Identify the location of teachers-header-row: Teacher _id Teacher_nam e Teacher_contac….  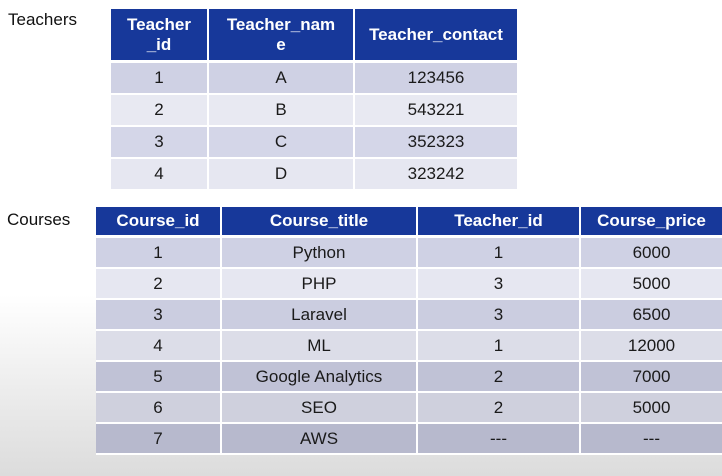
(314, 36).